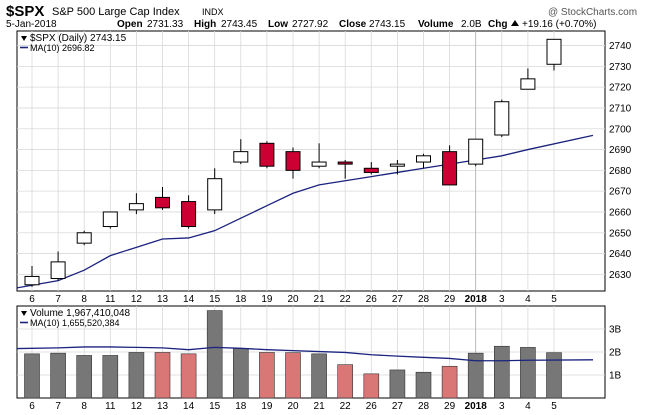 The image size is (650, 415). What do you see at coordinates (387, 24) in the screenshot?
I see `close-value: 2743.15` at bounding box center [387, 24].